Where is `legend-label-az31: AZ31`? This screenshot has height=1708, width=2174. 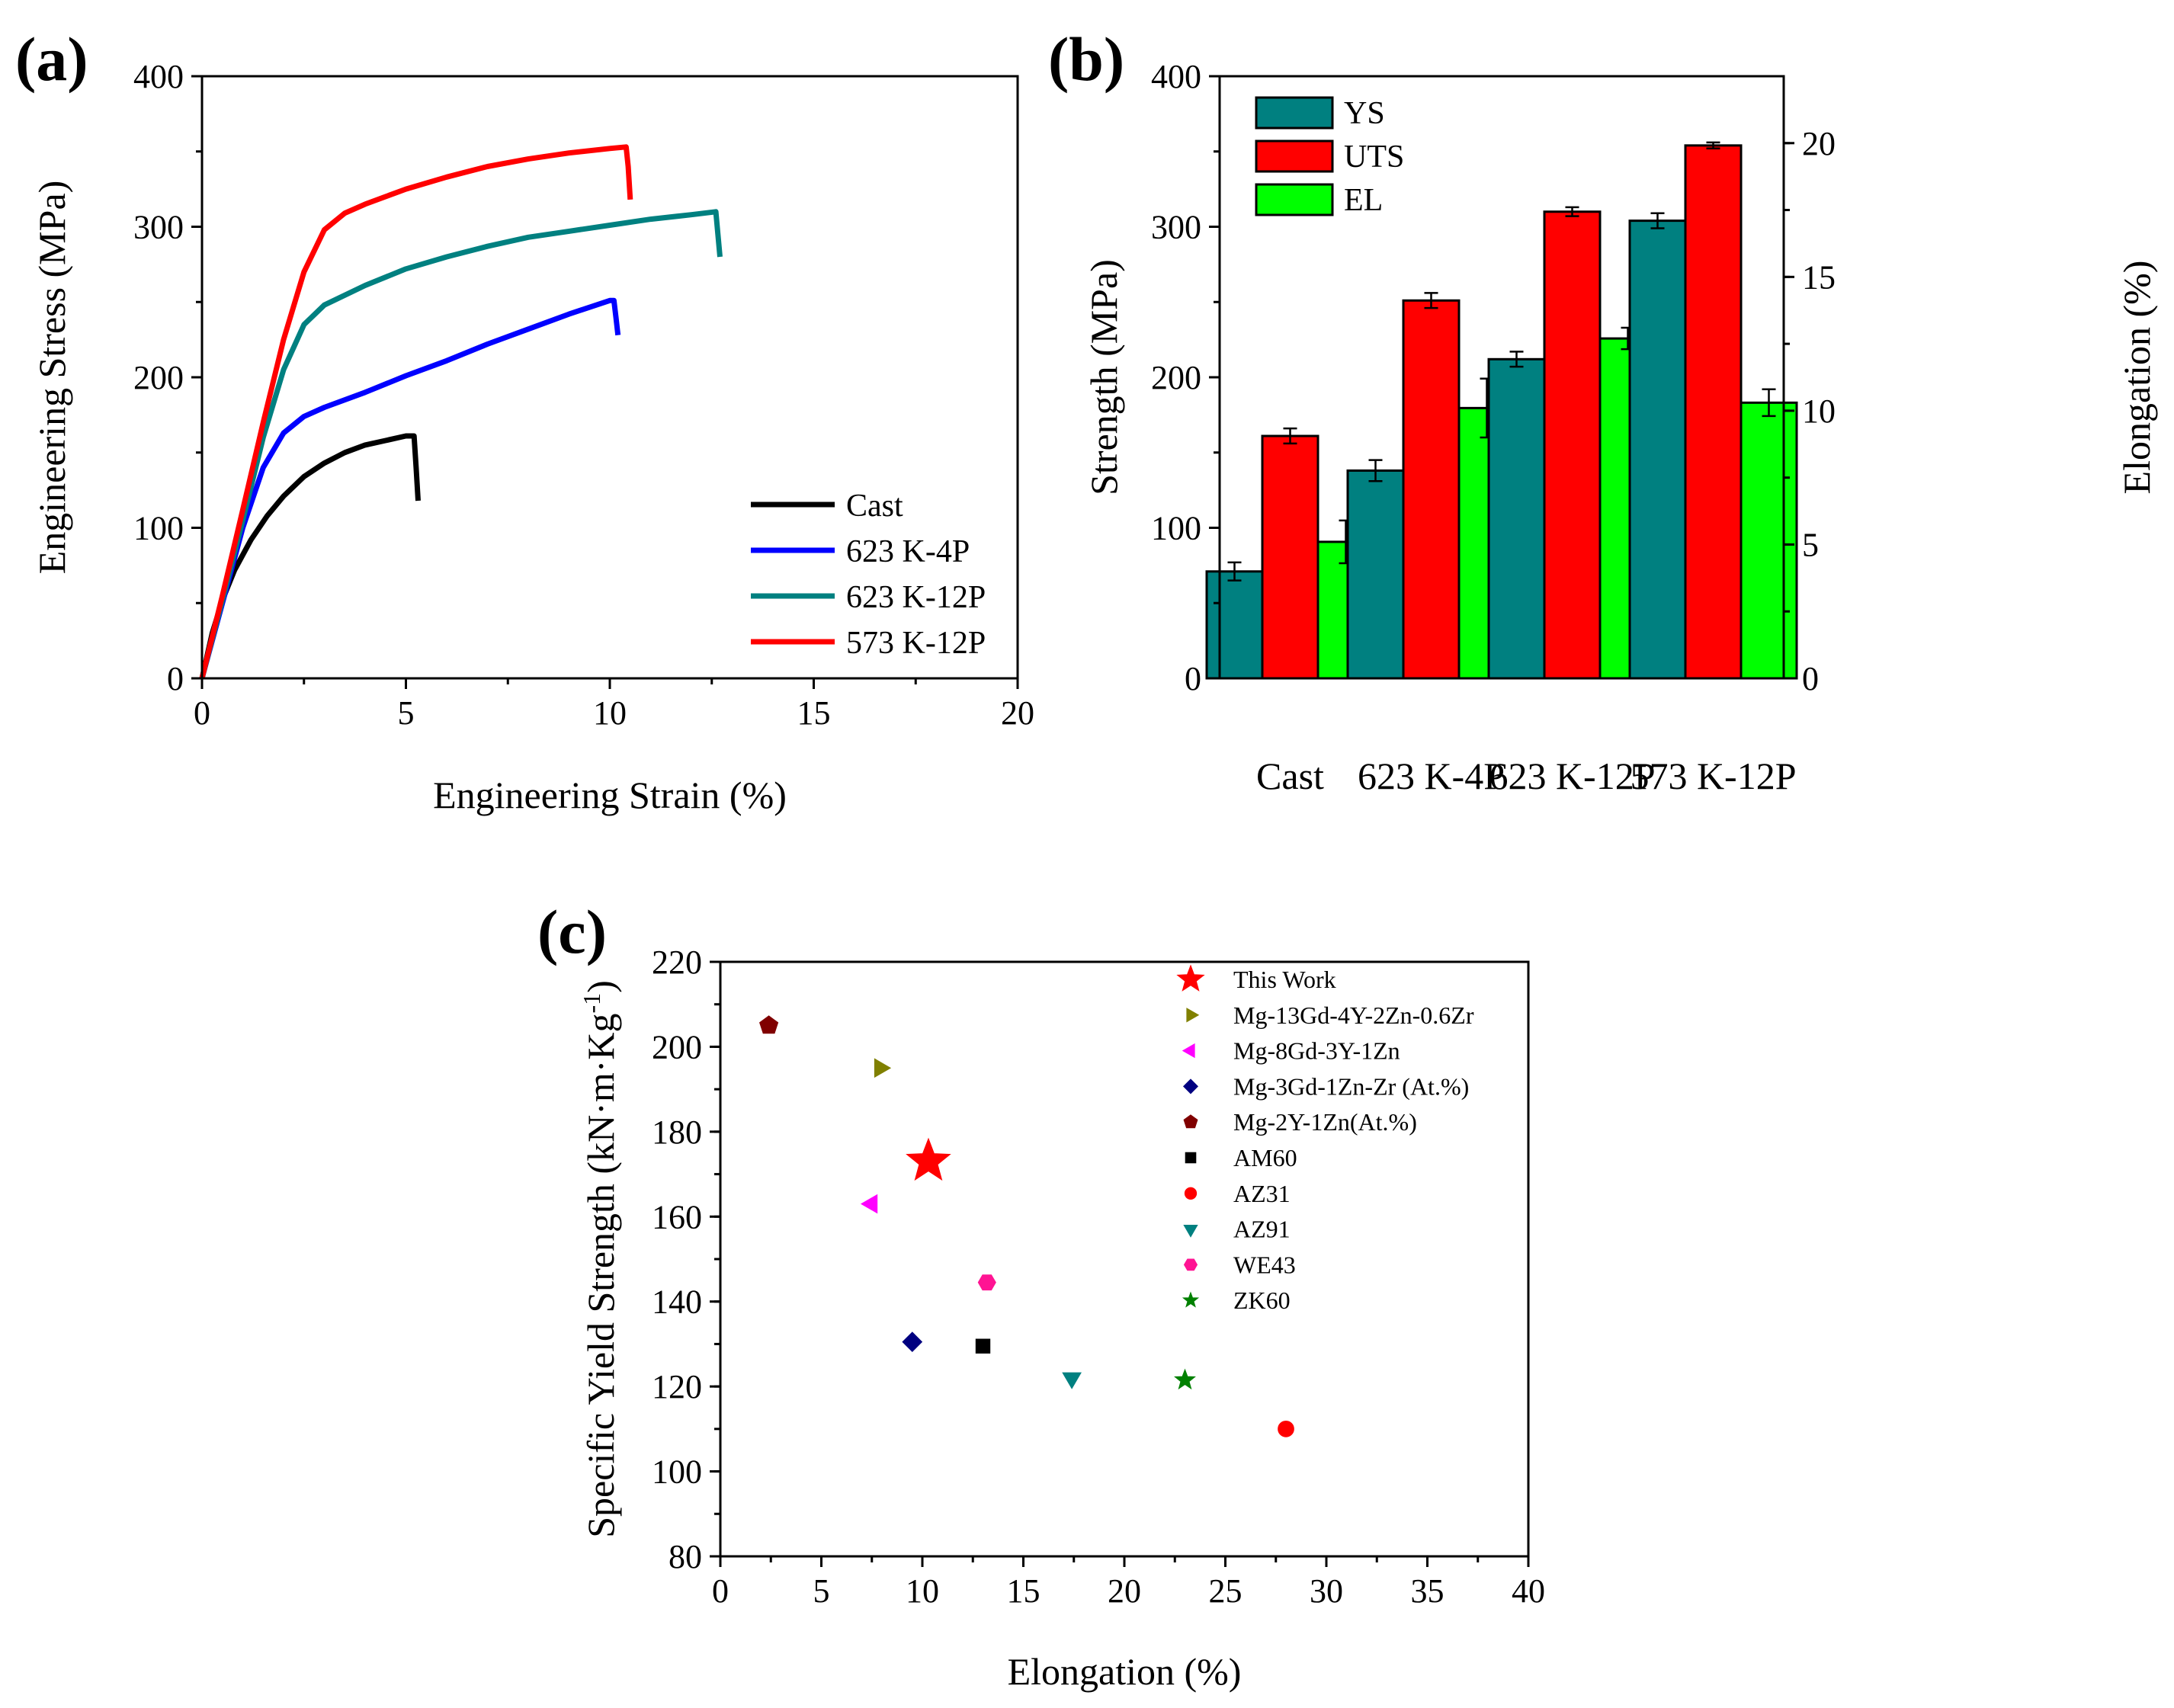 legend-label-az31: AZ31 is located at coordinates (1262, 1193).